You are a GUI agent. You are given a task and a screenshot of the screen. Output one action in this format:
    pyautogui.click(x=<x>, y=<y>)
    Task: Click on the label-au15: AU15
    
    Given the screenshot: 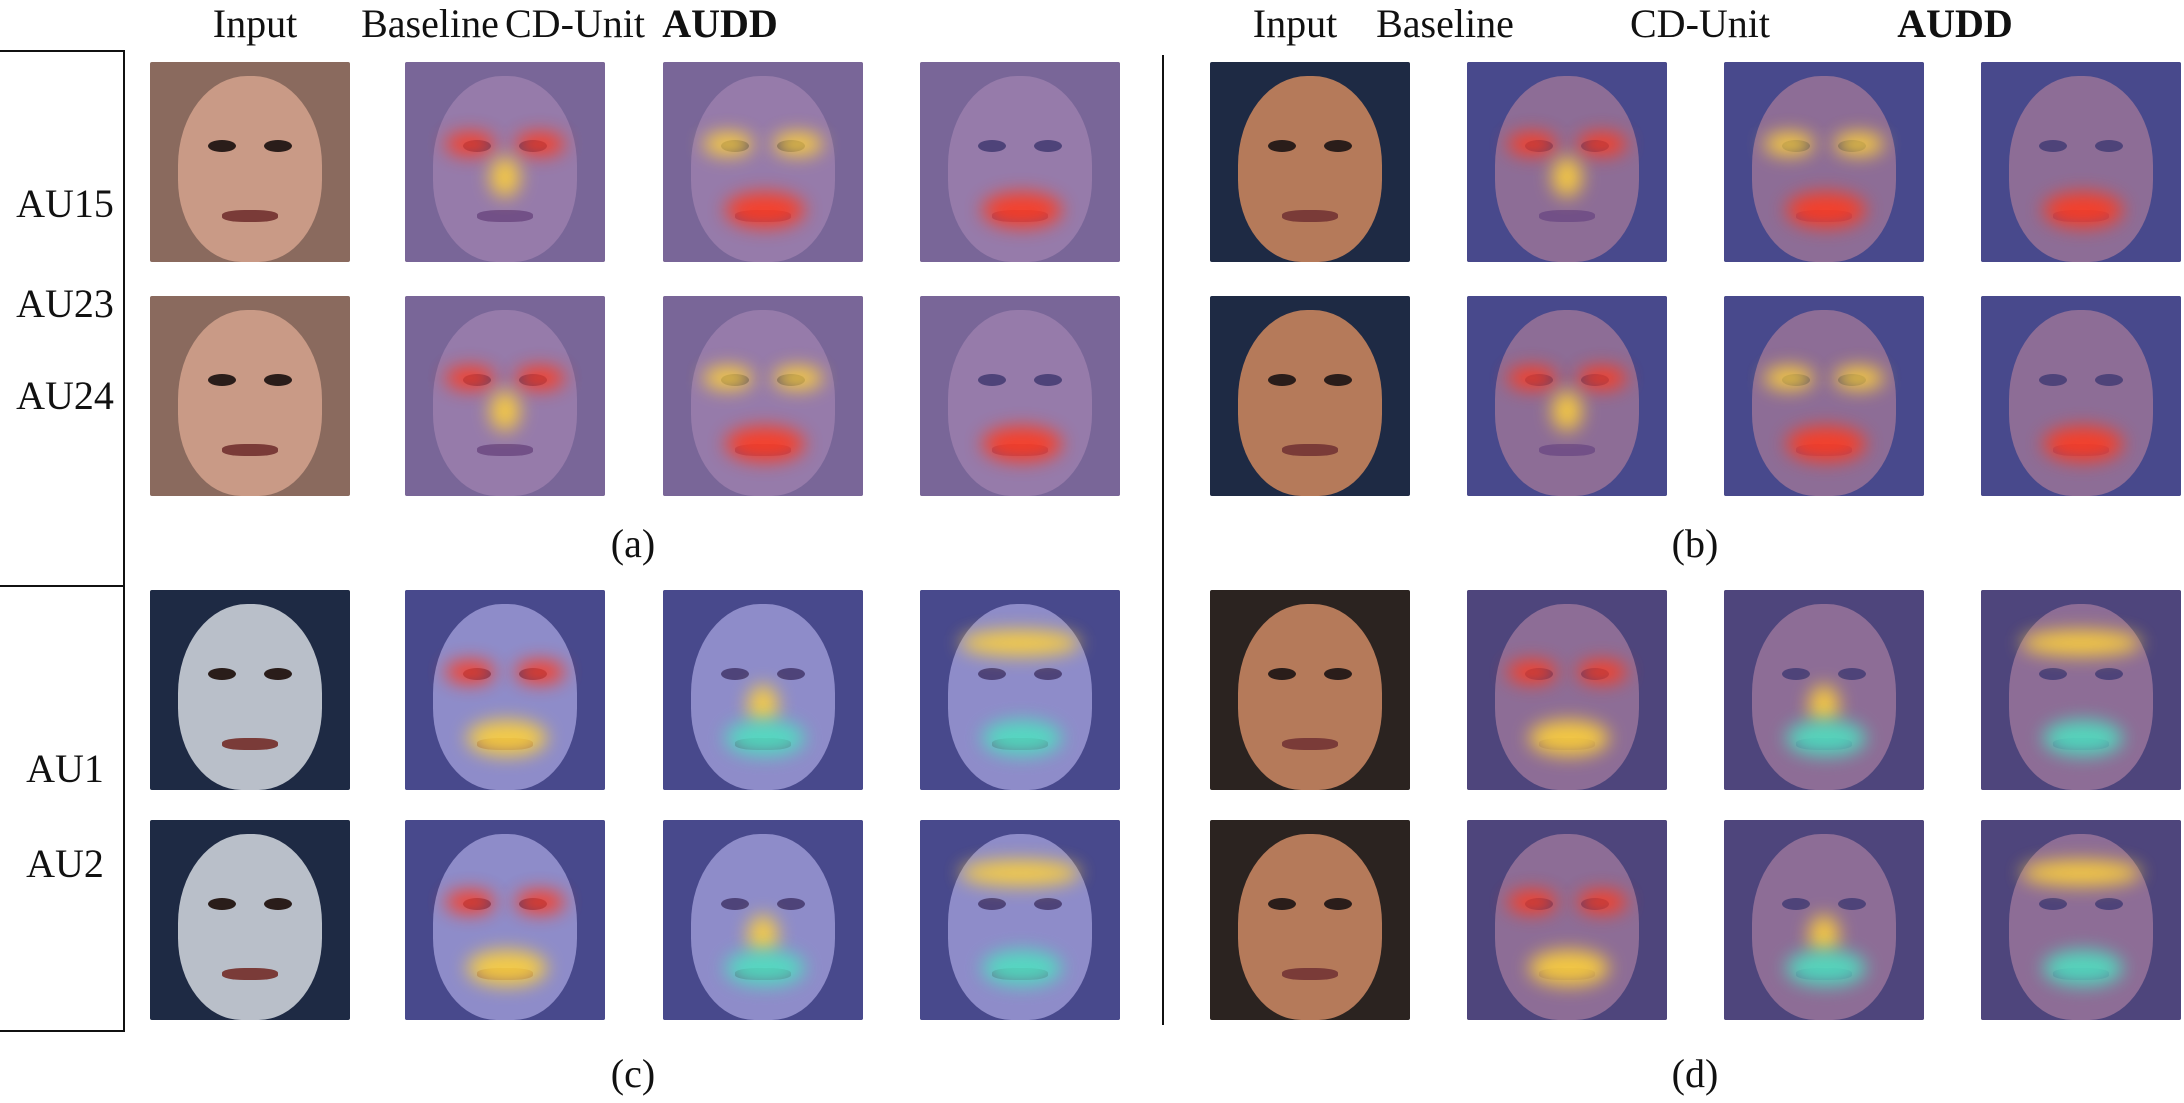 What is the action you would take?
    pyautogui.click(x=65, y=203)
    